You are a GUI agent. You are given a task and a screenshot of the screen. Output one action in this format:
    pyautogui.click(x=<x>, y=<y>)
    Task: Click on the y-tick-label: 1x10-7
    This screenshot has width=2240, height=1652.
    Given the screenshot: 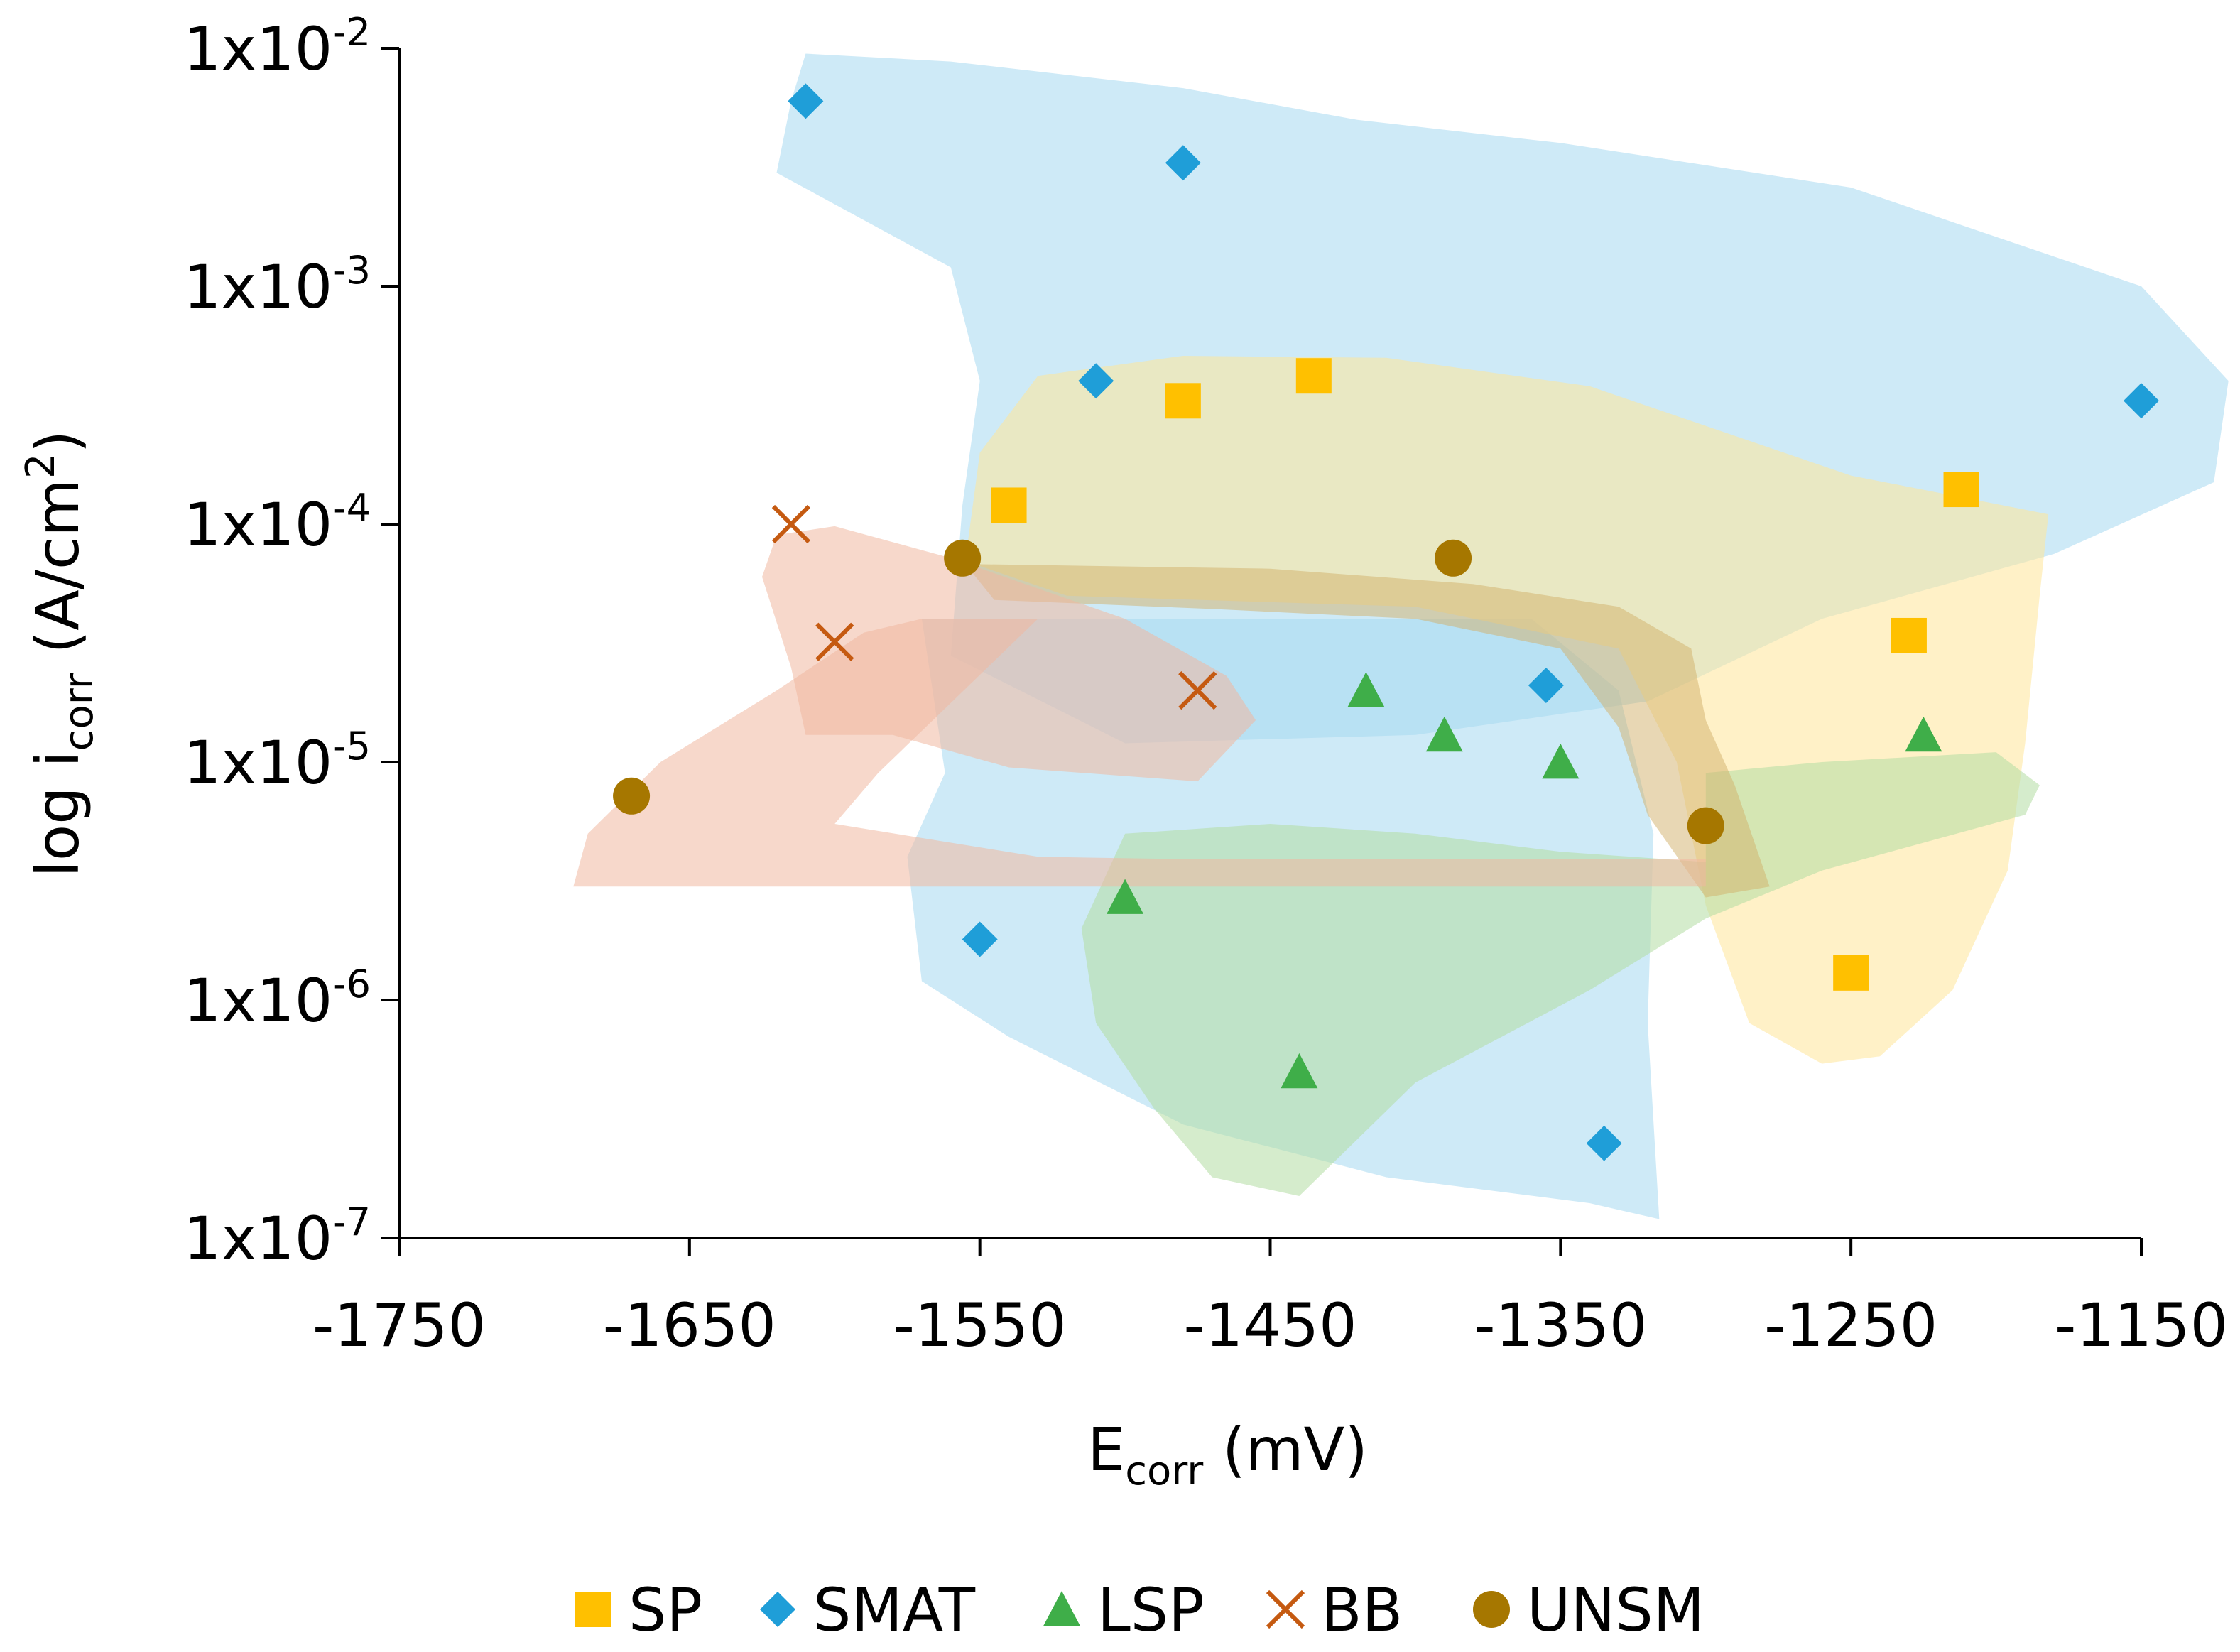 What is the action you would take?
    pyautogui.click(x=277, y=1236)
    